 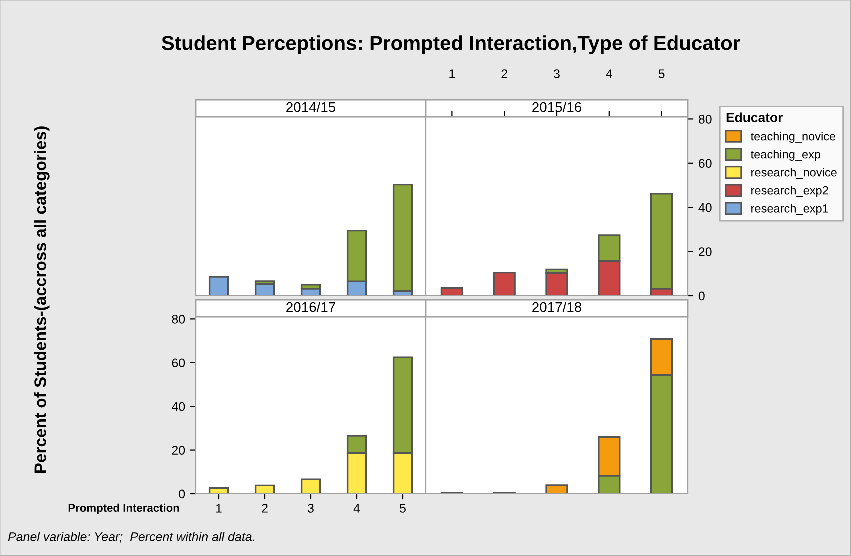 I want to click on text: Panel variable: Year; Percent within all data., so click(x=131, y=537).